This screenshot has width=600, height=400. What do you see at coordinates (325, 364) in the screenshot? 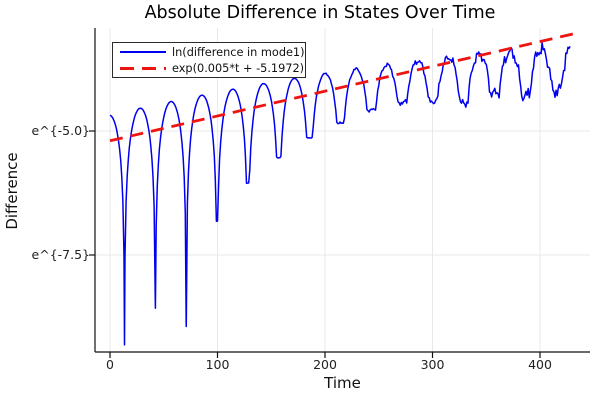
I see `x-tick-label: 200` at bounding box center [325, 364].